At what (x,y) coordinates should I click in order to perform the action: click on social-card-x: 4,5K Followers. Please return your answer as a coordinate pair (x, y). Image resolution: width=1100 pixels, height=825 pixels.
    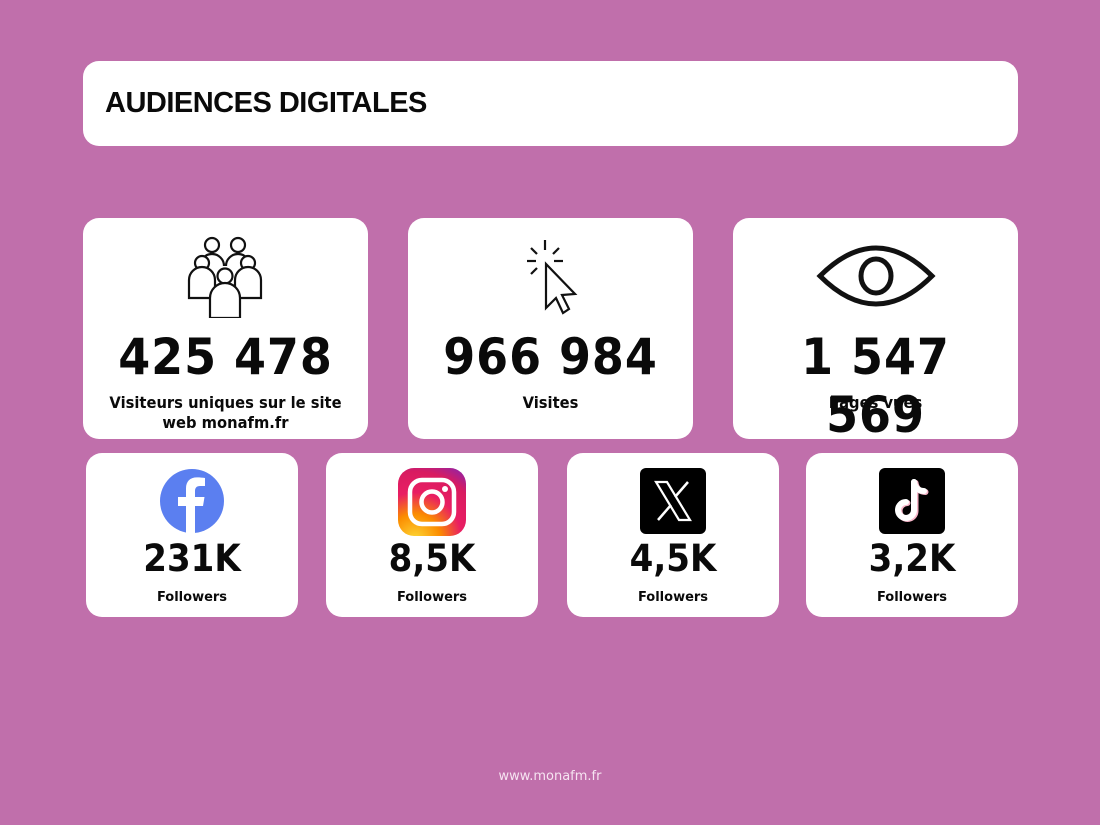
    Looking at the image, I should click on (673, 535).